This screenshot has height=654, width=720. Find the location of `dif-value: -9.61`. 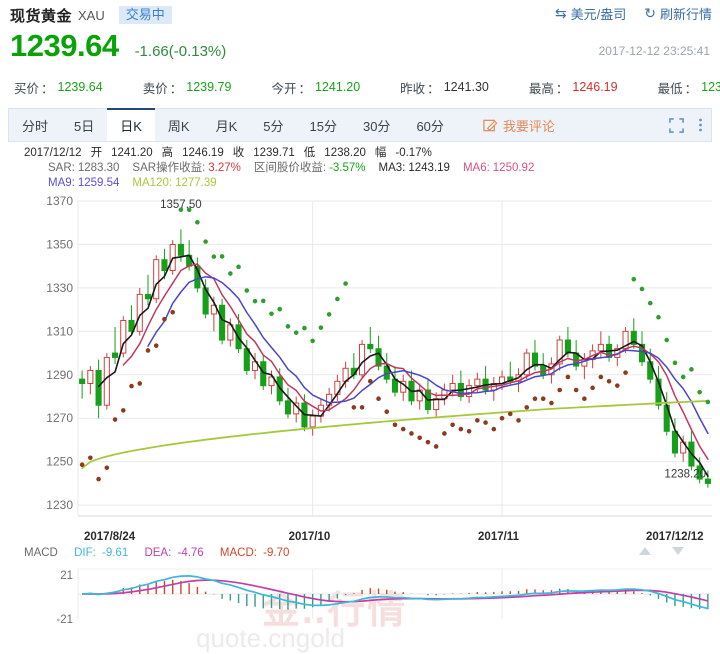

dif-value: -9.61 is located at coordinates (115, 553).